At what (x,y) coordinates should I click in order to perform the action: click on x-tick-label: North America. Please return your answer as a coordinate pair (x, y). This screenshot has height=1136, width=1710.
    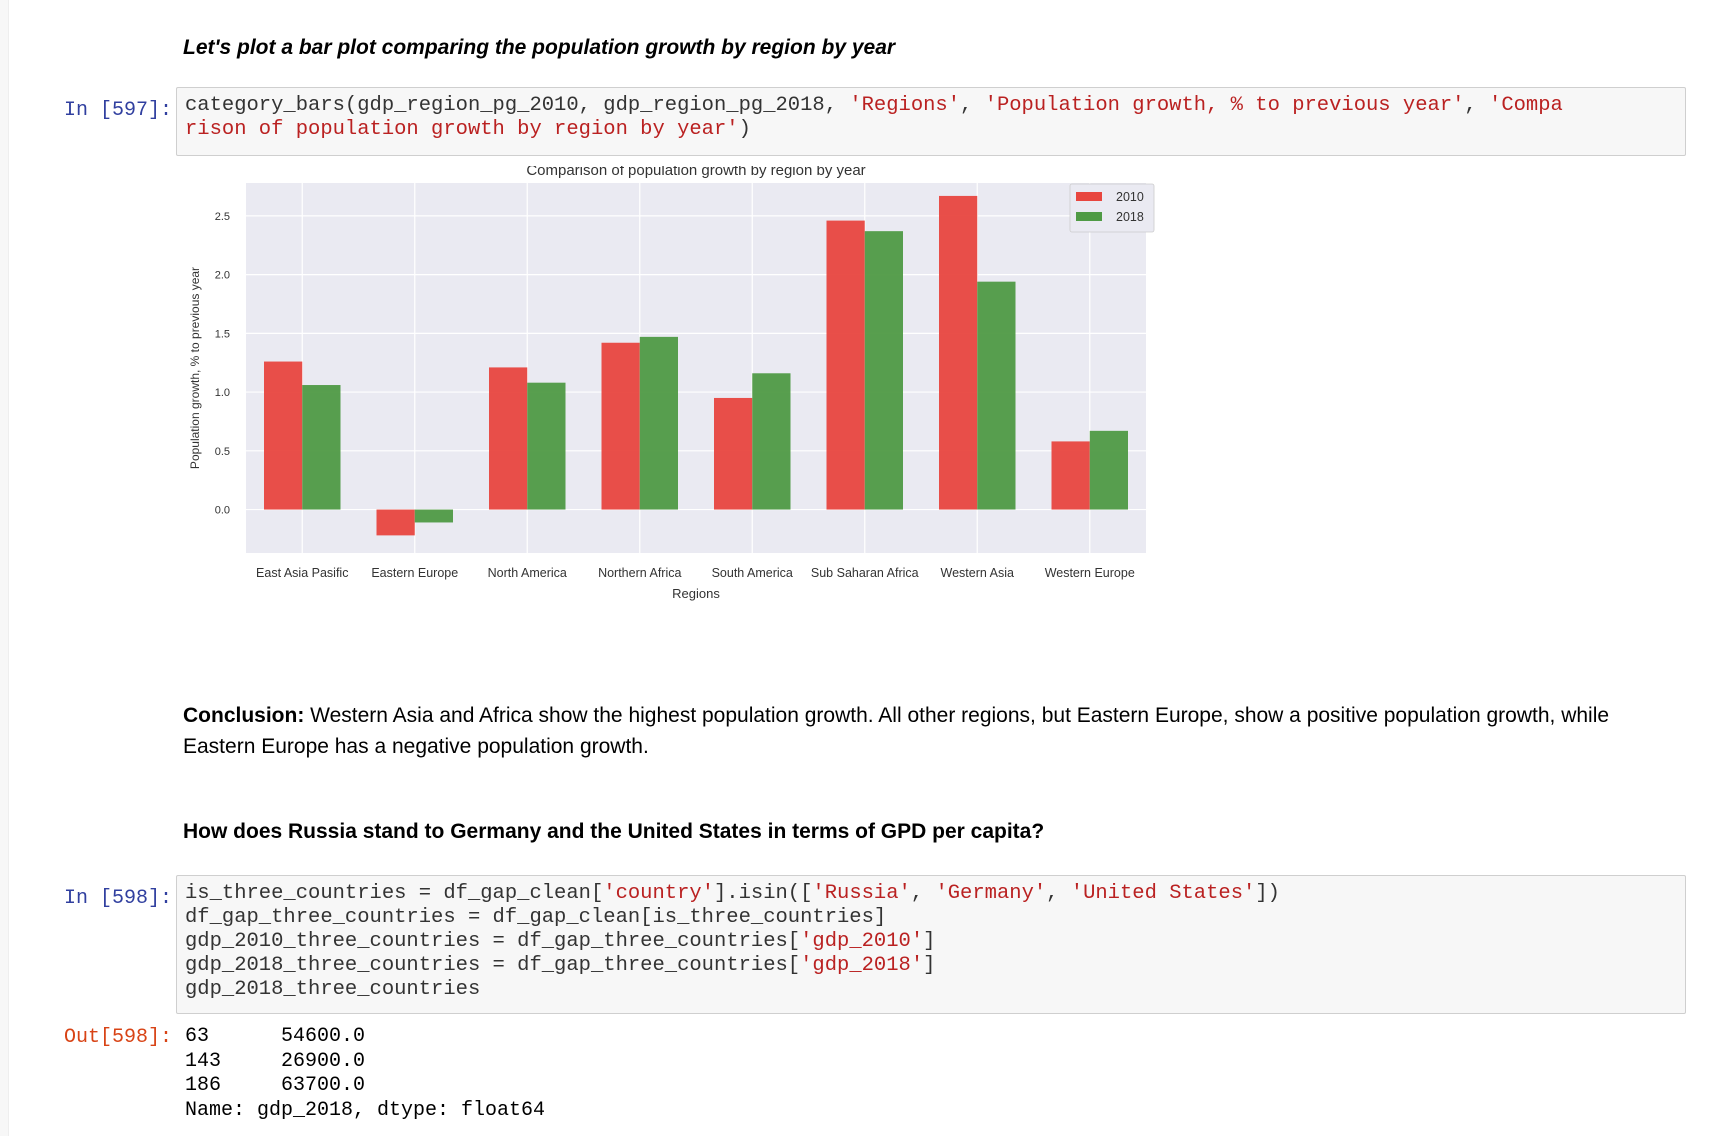
    Looking at the image, I should click on (527, 573).